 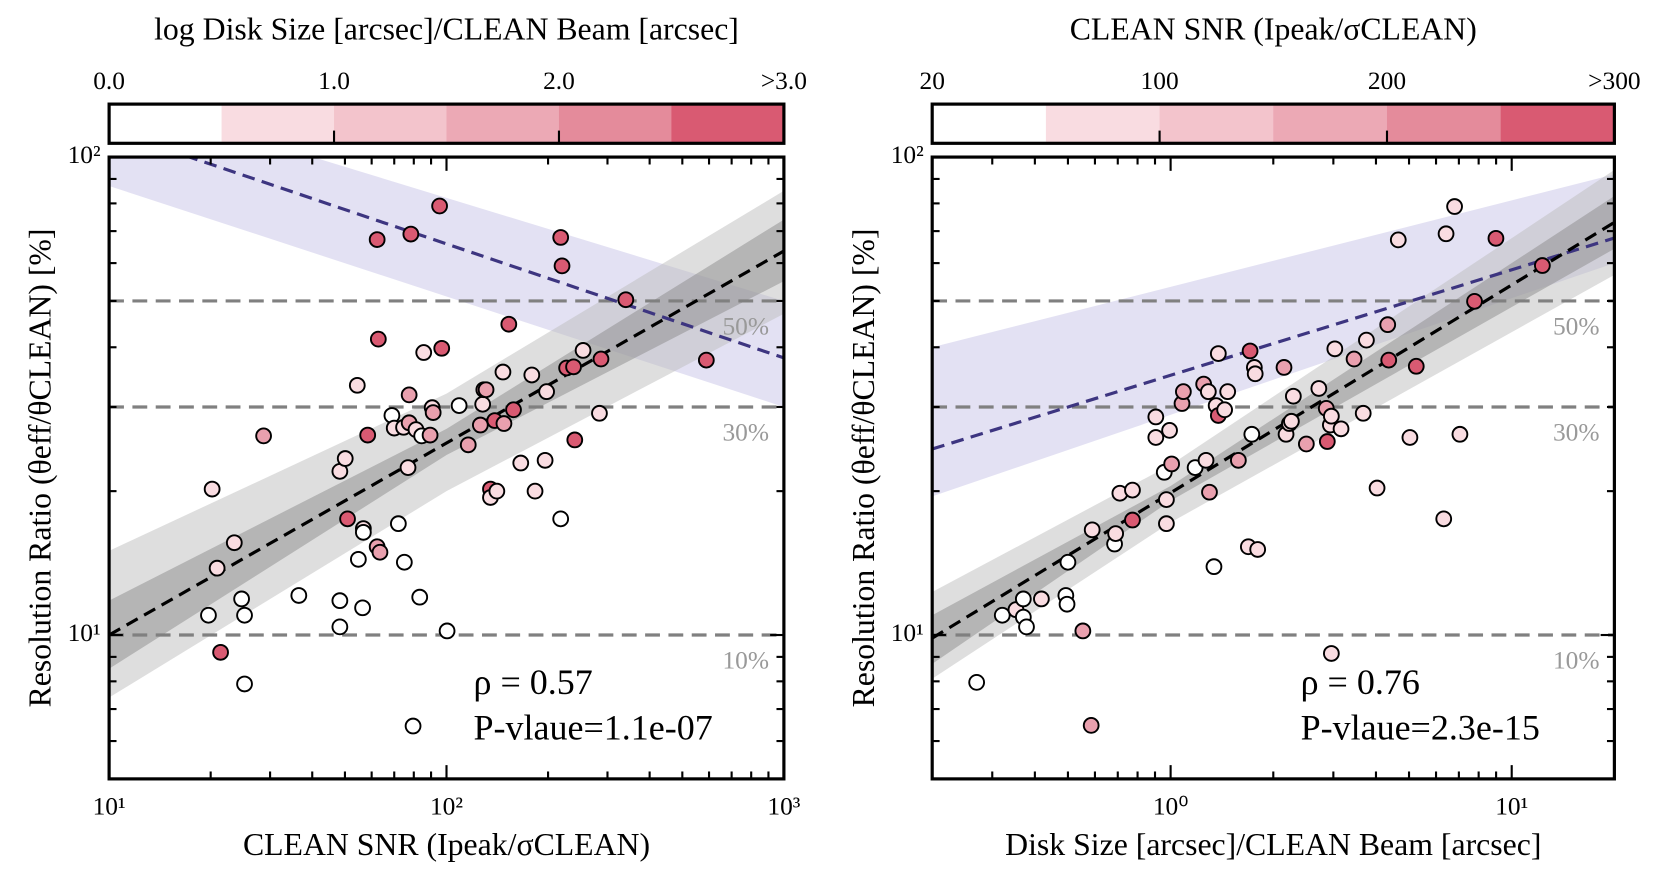 What do you see at coordinates (334, 81) in the screenshot?
I see `colorbar-tick-label: 1.0` at bounding box center [334, 81].